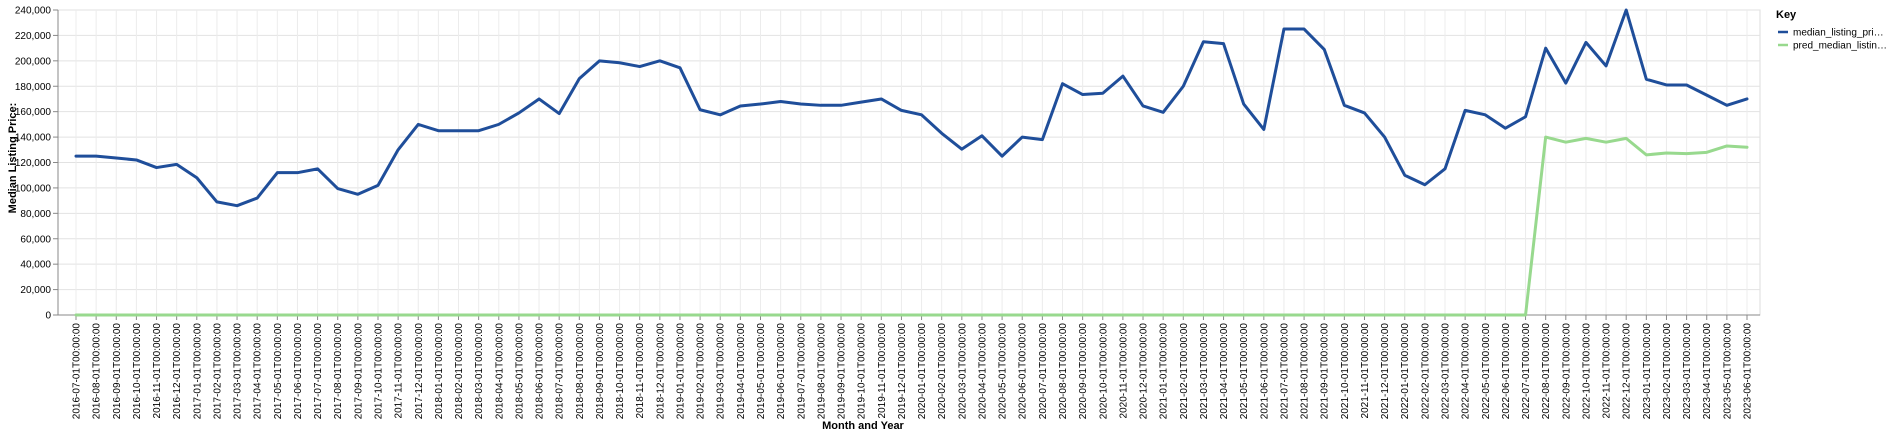 This screenshot has width=1900, height=434. What do you see at coordinates (882, 371) in the screenshot?
I see `x-tick-label: 2019-11-01T00:00:00` at bounding box center [882, 371].